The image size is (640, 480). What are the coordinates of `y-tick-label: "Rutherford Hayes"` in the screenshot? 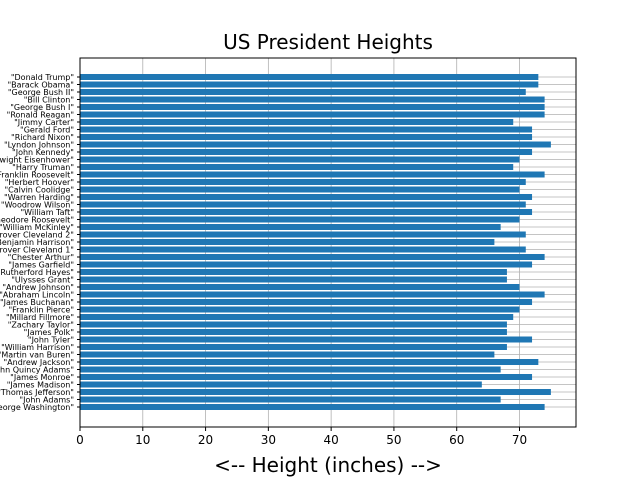 It's located at (37, 272).